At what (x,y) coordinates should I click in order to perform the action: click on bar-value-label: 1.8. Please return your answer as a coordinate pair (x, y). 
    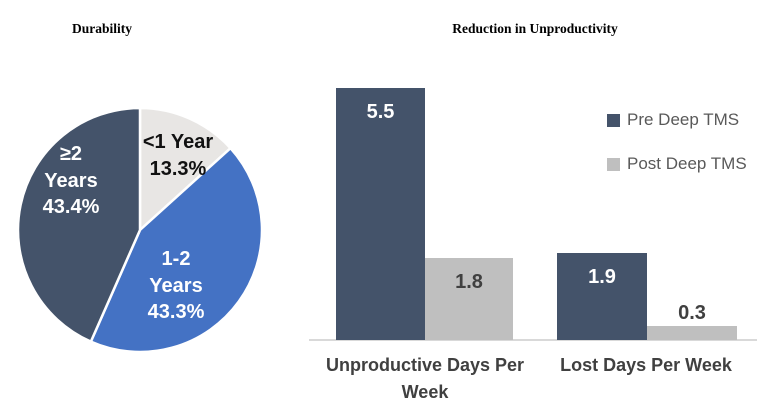
    Looking at the image, I should click on (469, 281).